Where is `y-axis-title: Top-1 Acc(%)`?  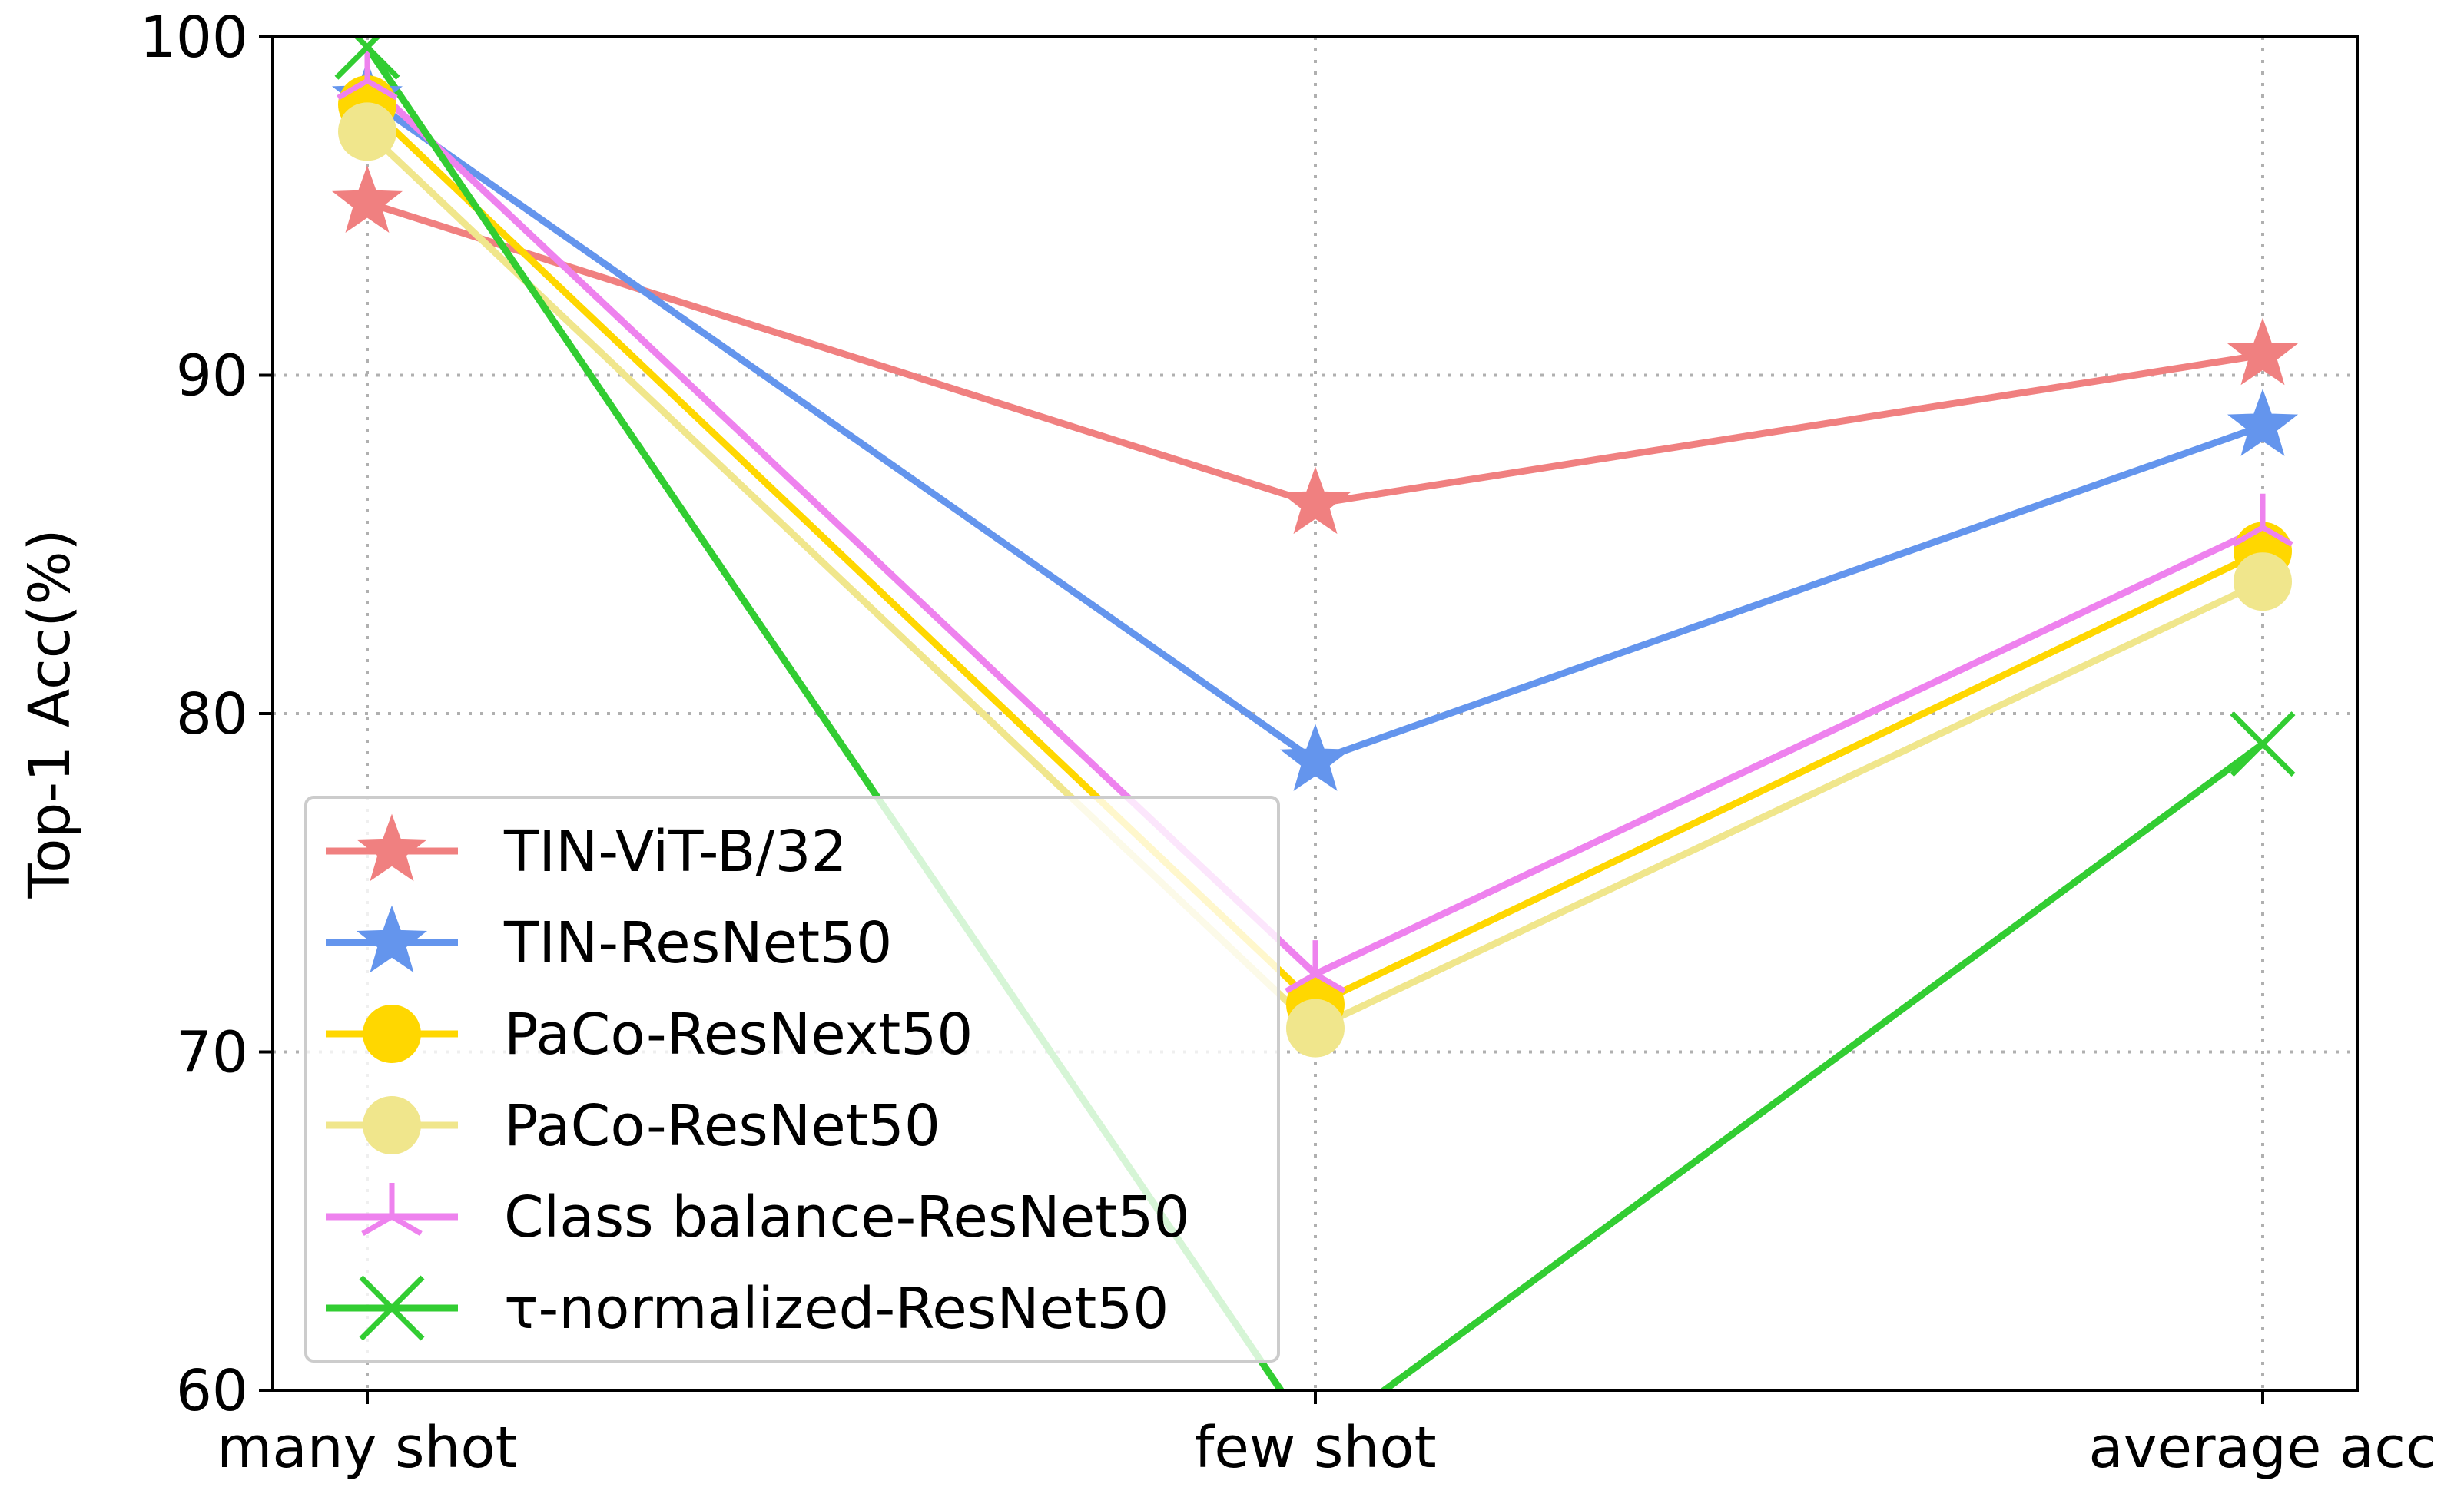 y-axis-title: Top-1 Acc(%) is located at coordinates (50, 714).